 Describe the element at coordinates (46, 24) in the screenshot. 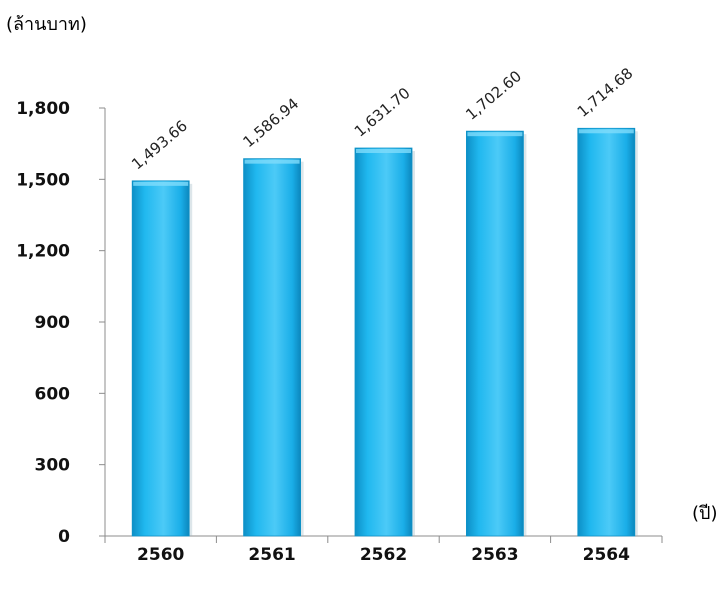

I see `y-axis-title: (ล้านบาท)` at that location.